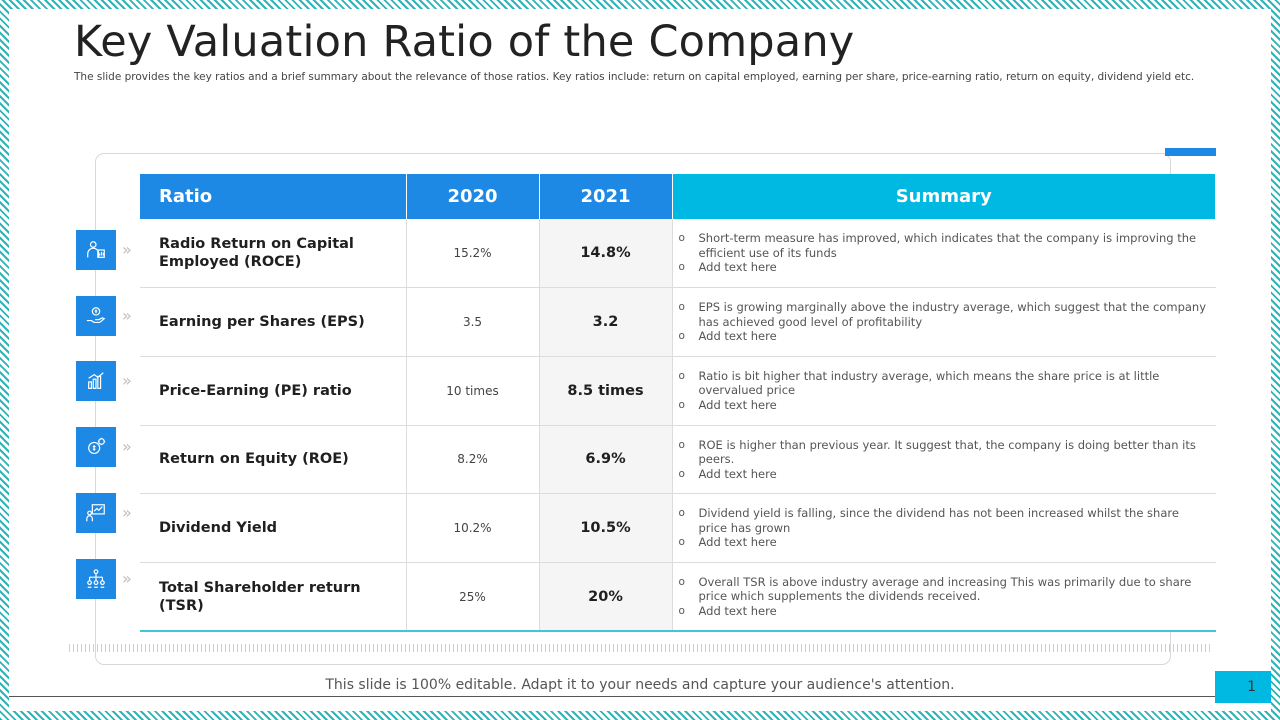  What do you see at coordinates (606, 460) in the screenshot?
I see `value-2021: 6.9%` at bounding box center [606, 460].